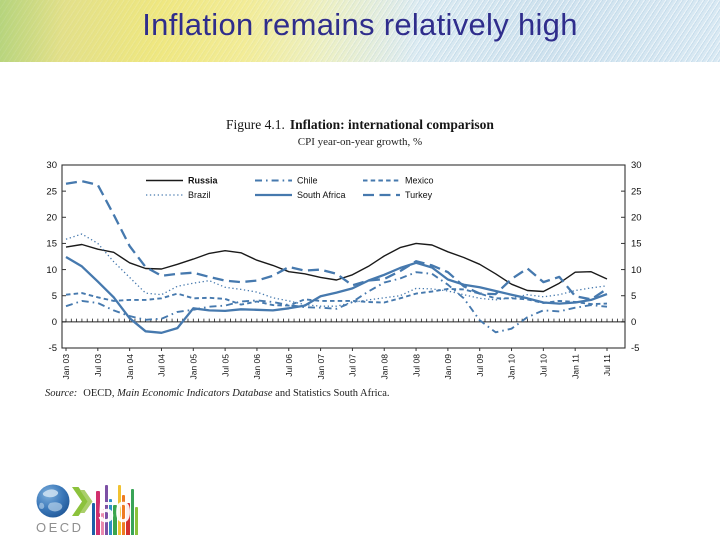  Describe the element at coordinates (51, 165) in the screenshot. I see `y-axis-label-left: 30` at that location.